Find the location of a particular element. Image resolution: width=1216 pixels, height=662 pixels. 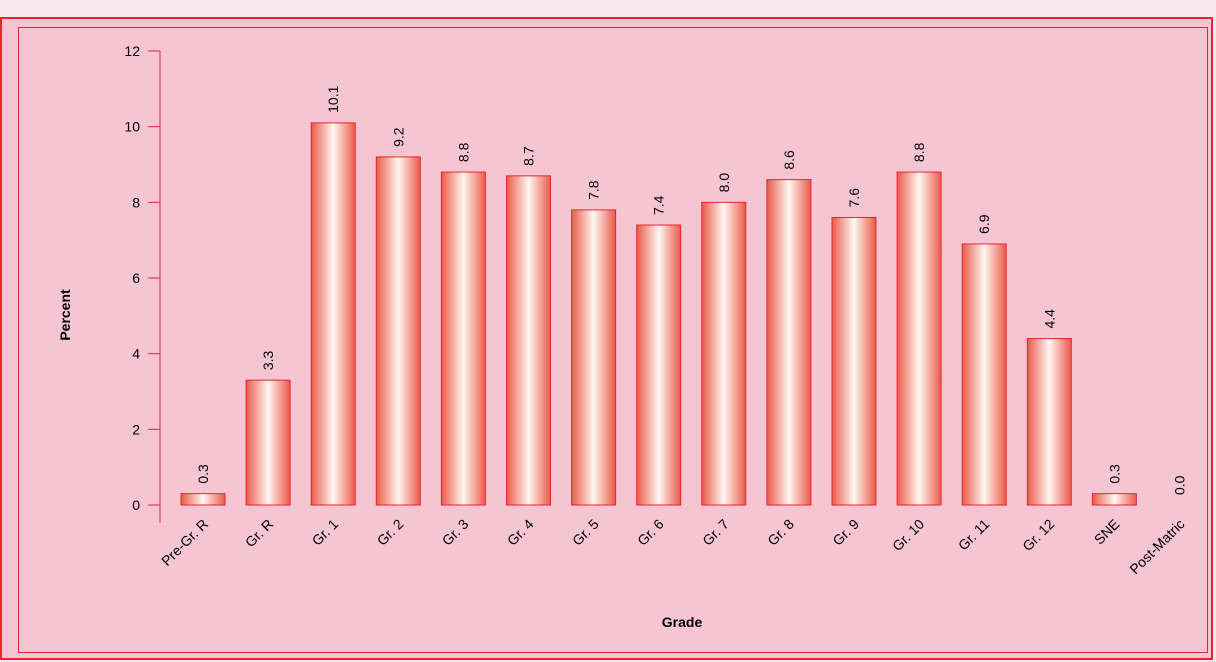

bar-value-label: 7.8 is located at coordinates (594, 190).